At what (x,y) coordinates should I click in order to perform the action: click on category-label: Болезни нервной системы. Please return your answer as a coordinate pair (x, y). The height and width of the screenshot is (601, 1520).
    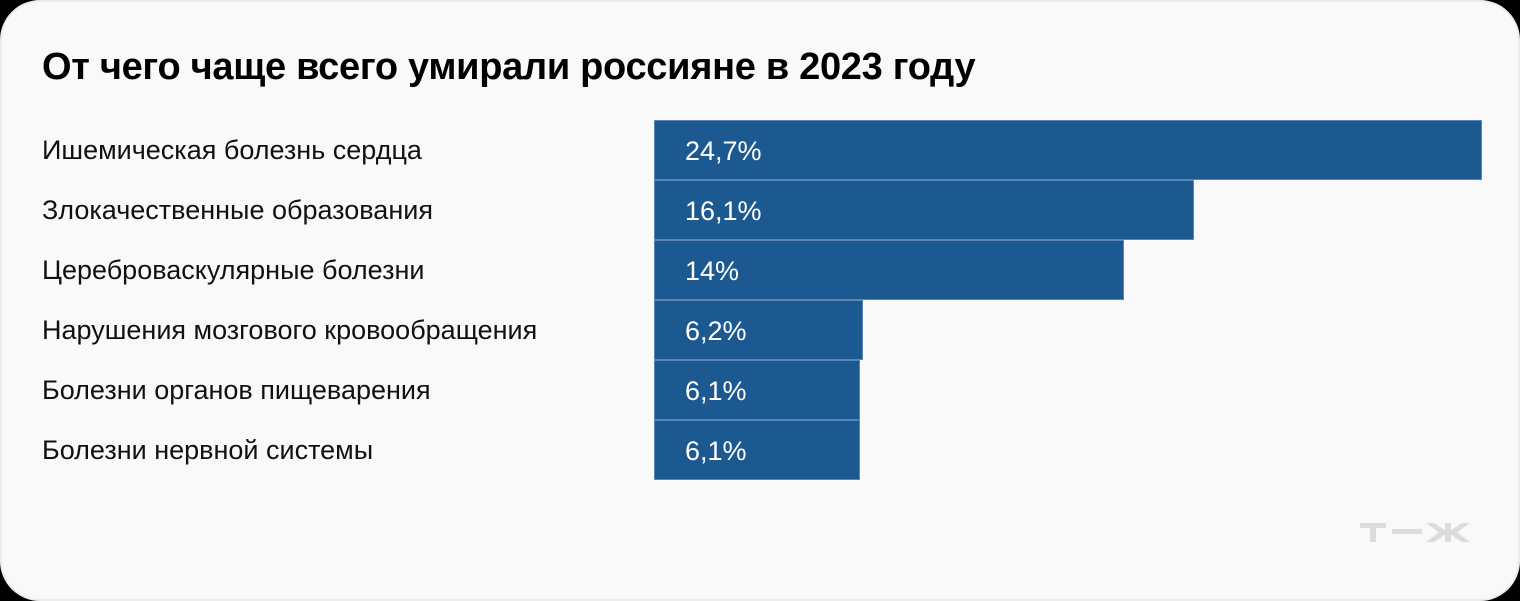
    Looking at the image, I should click on (208, 450).